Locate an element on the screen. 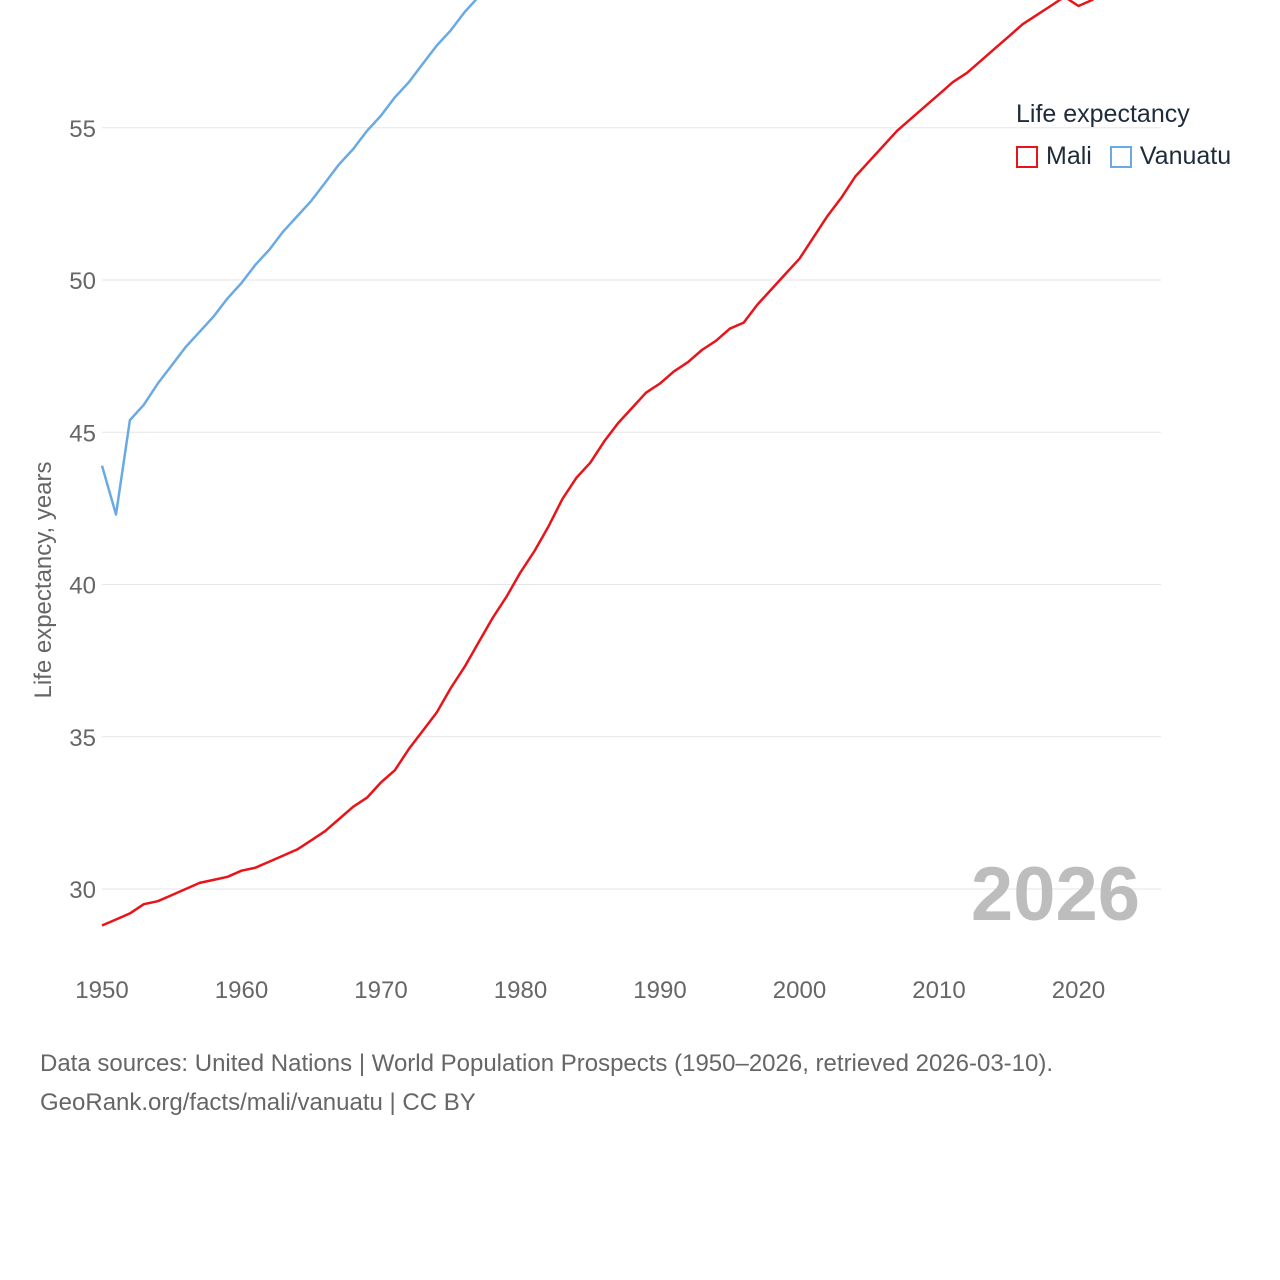 Image resolution: width=1280 pixels, height=1280 pixels. y-tick-label: 45 is located at coordinates (82, 433).